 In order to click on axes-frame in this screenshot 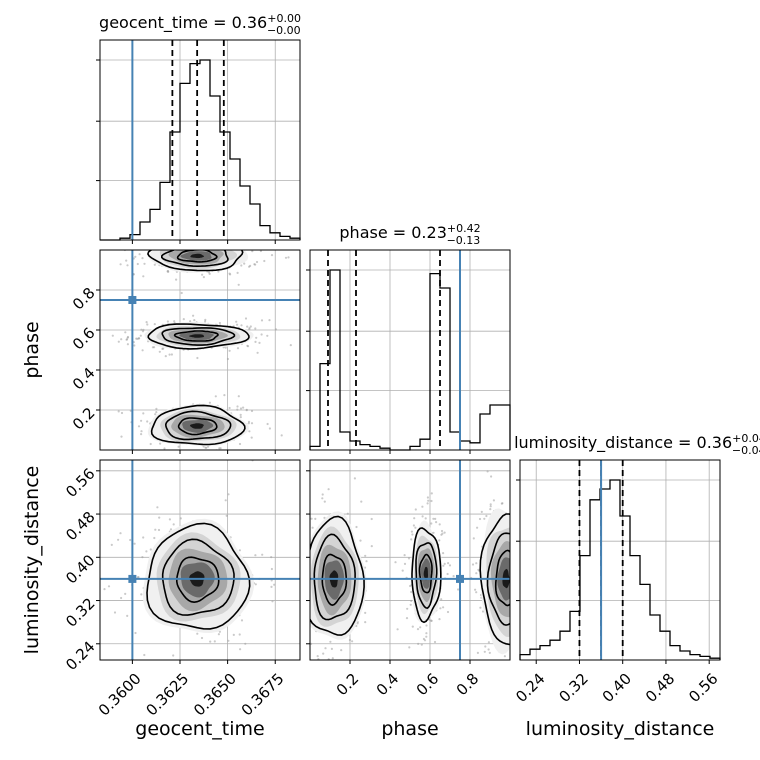, I will do `click(200, 560)`.